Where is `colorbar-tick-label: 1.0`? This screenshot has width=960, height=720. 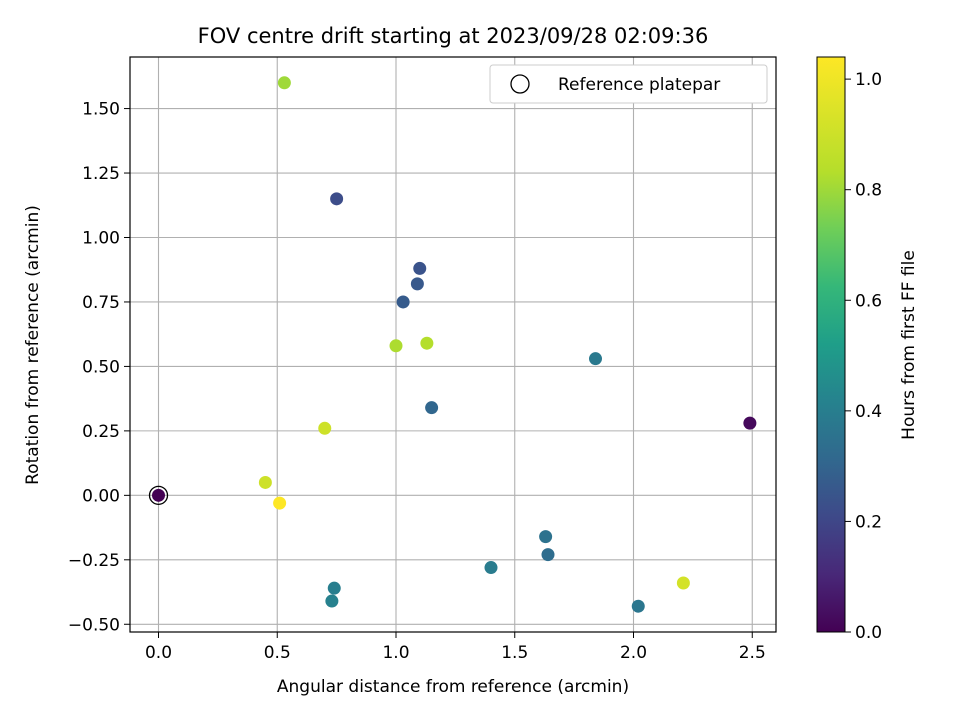
colorbar-tick-label: 1.0 is located at coordinates (868, 80).